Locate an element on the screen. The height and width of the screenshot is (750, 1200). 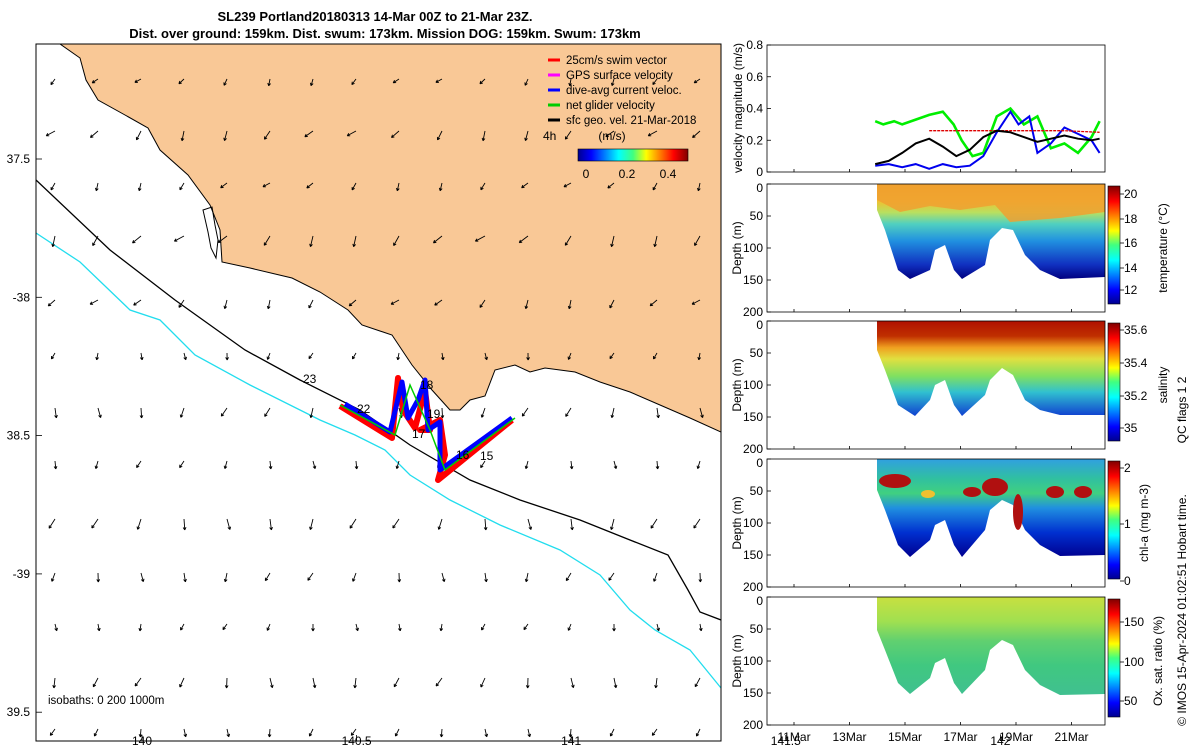
temperature-ticks: 0 50 100 150 200 20 18 16 14 12 is located at coordinates (940, 250).